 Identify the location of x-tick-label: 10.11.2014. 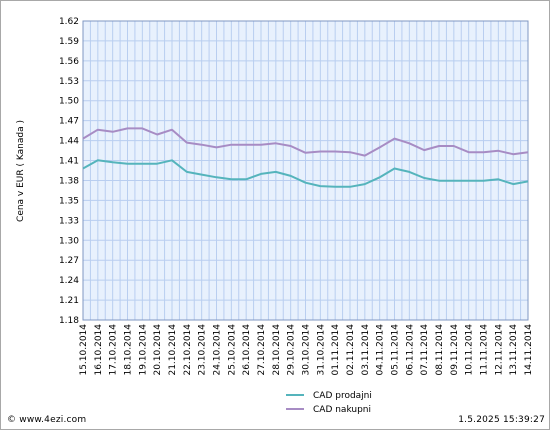
(470, 350).